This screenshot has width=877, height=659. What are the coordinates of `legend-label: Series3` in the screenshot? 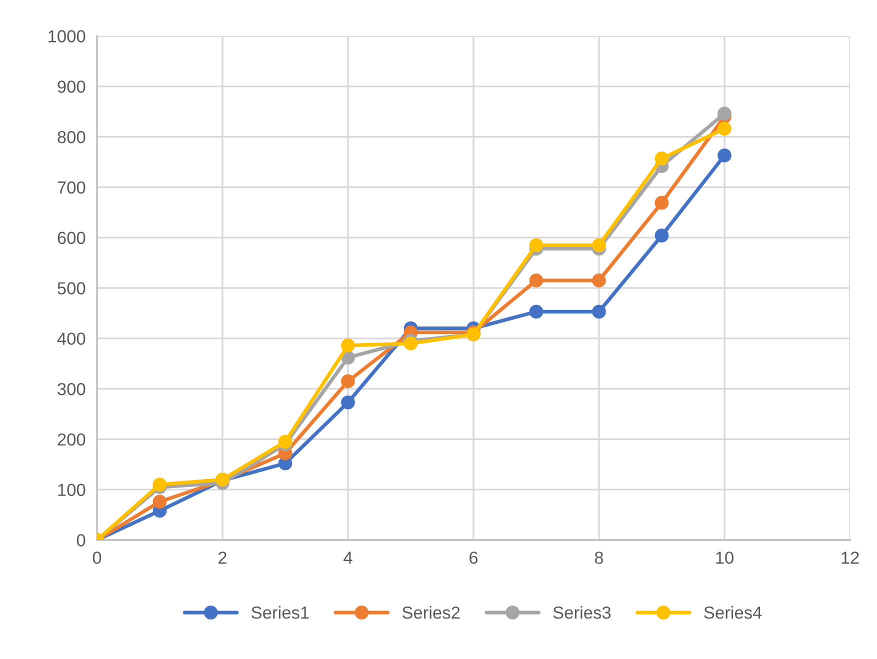 It's located at (582, 612).